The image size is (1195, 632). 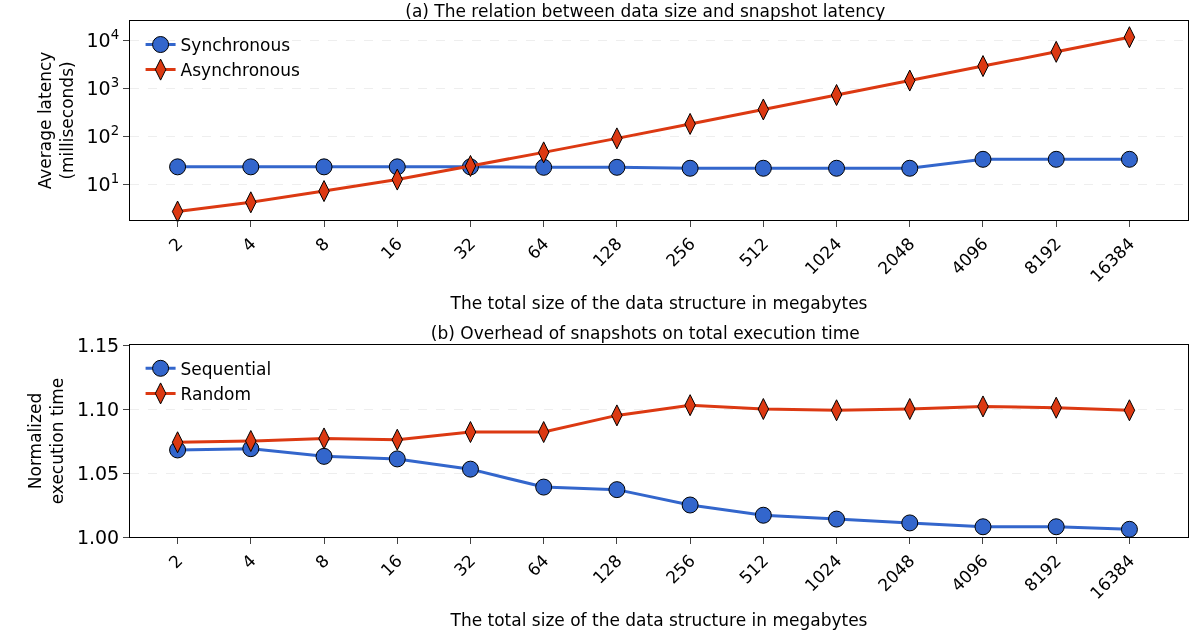 I want to click on y-tick-label: 1.10, so click(x=98, y=408).